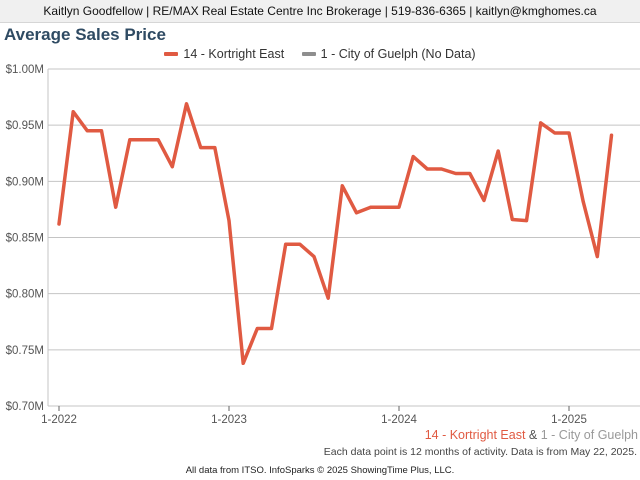 The height and width of the screenshot is (480, 640). What do you see at coordinates (25, 182) in the screenshot?
I see `y-tick-label: $0.90M` at bounding box center [25, 182].